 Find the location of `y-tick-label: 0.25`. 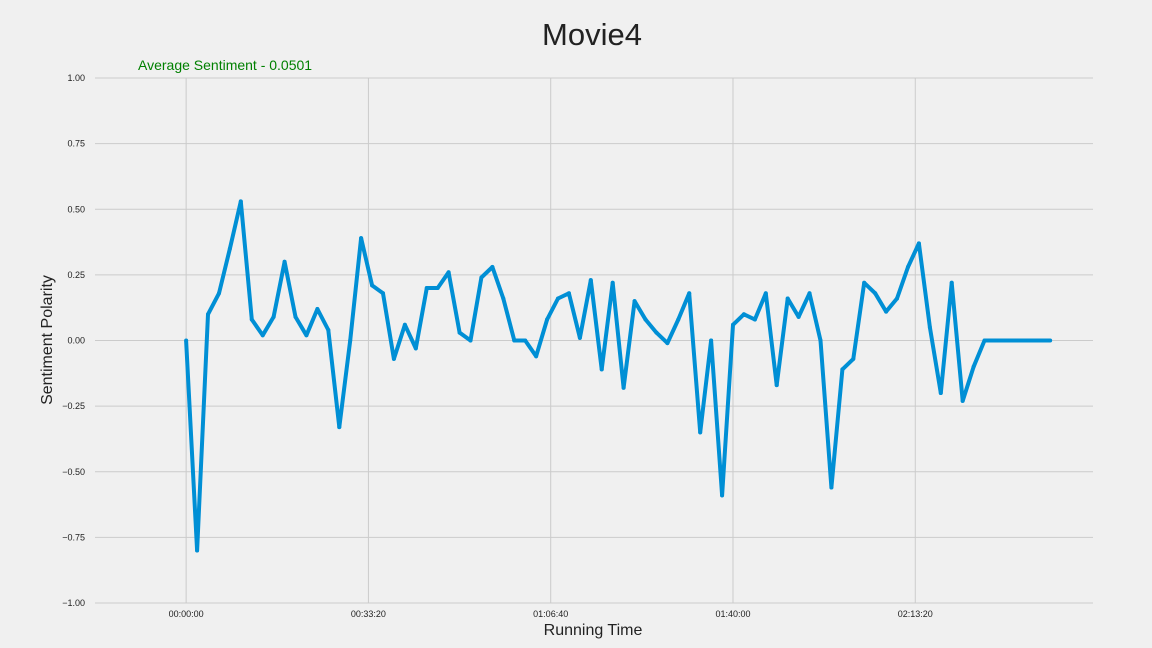

y-tick-label: 0.25 is located at coordinates (76, 275).